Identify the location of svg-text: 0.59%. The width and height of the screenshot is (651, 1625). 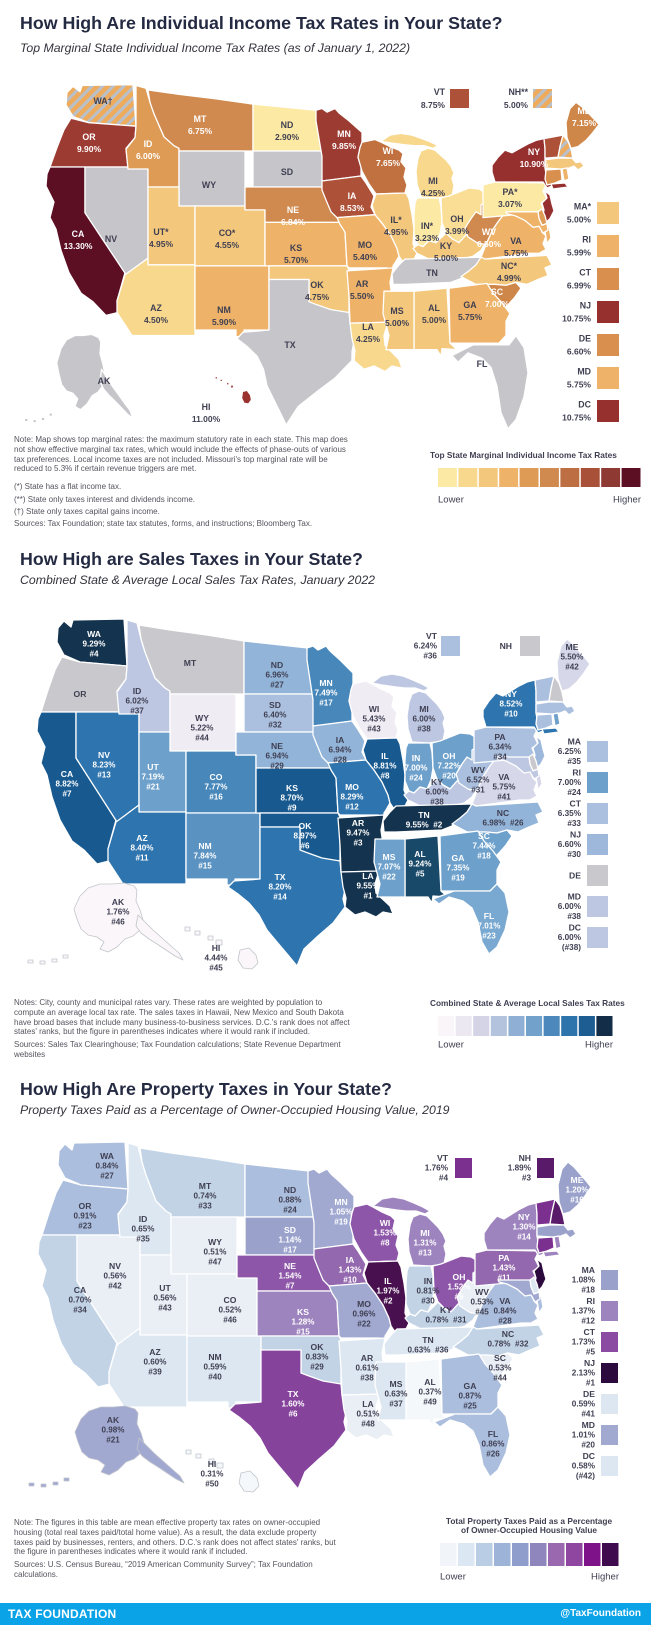
(584, 1404).